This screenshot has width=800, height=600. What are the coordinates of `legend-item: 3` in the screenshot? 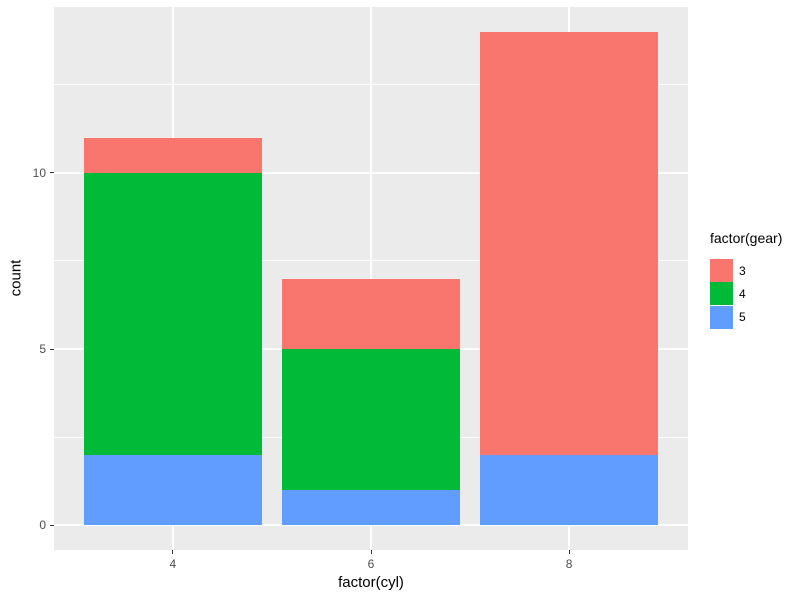 It's located at (746, 271).